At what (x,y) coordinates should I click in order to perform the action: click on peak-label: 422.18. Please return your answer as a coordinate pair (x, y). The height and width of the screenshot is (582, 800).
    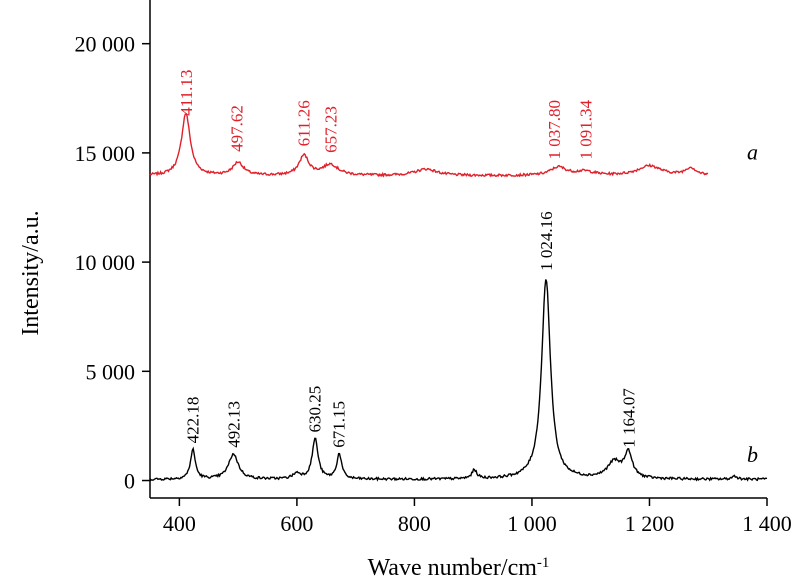
    Looking at the image, I should click on (192, 420).